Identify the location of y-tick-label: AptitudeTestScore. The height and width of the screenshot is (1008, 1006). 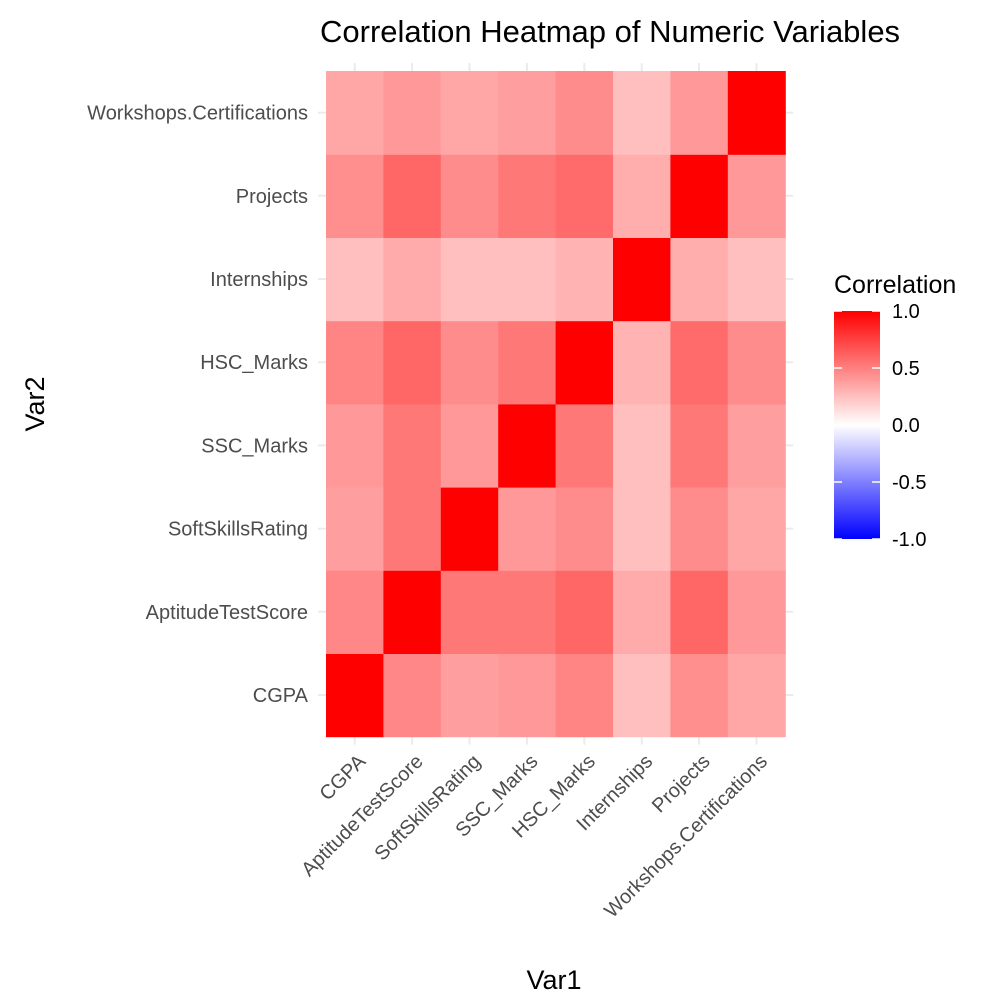
(227, 613).